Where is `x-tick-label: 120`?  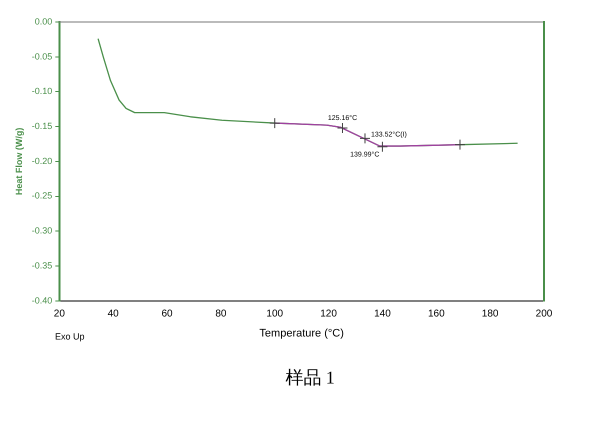
x-tick-label: 120 is located at coordinates (329, 314).